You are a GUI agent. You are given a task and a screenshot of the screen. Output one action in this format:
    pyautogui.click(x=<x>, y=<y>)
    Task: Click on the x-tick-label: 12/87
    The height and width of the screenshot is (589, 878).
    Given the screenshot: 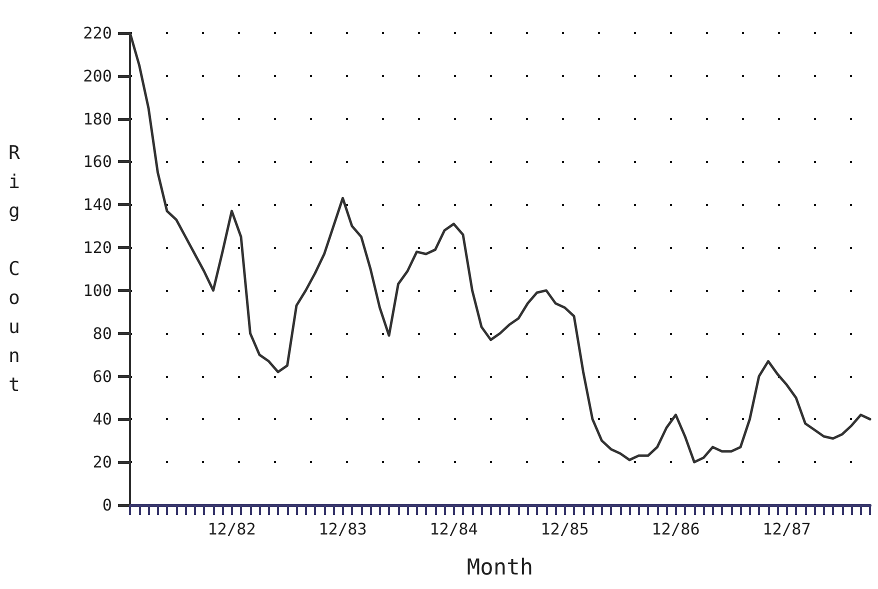 What is the action you would take?
    pyautogui.click(x=786, y=529)
    